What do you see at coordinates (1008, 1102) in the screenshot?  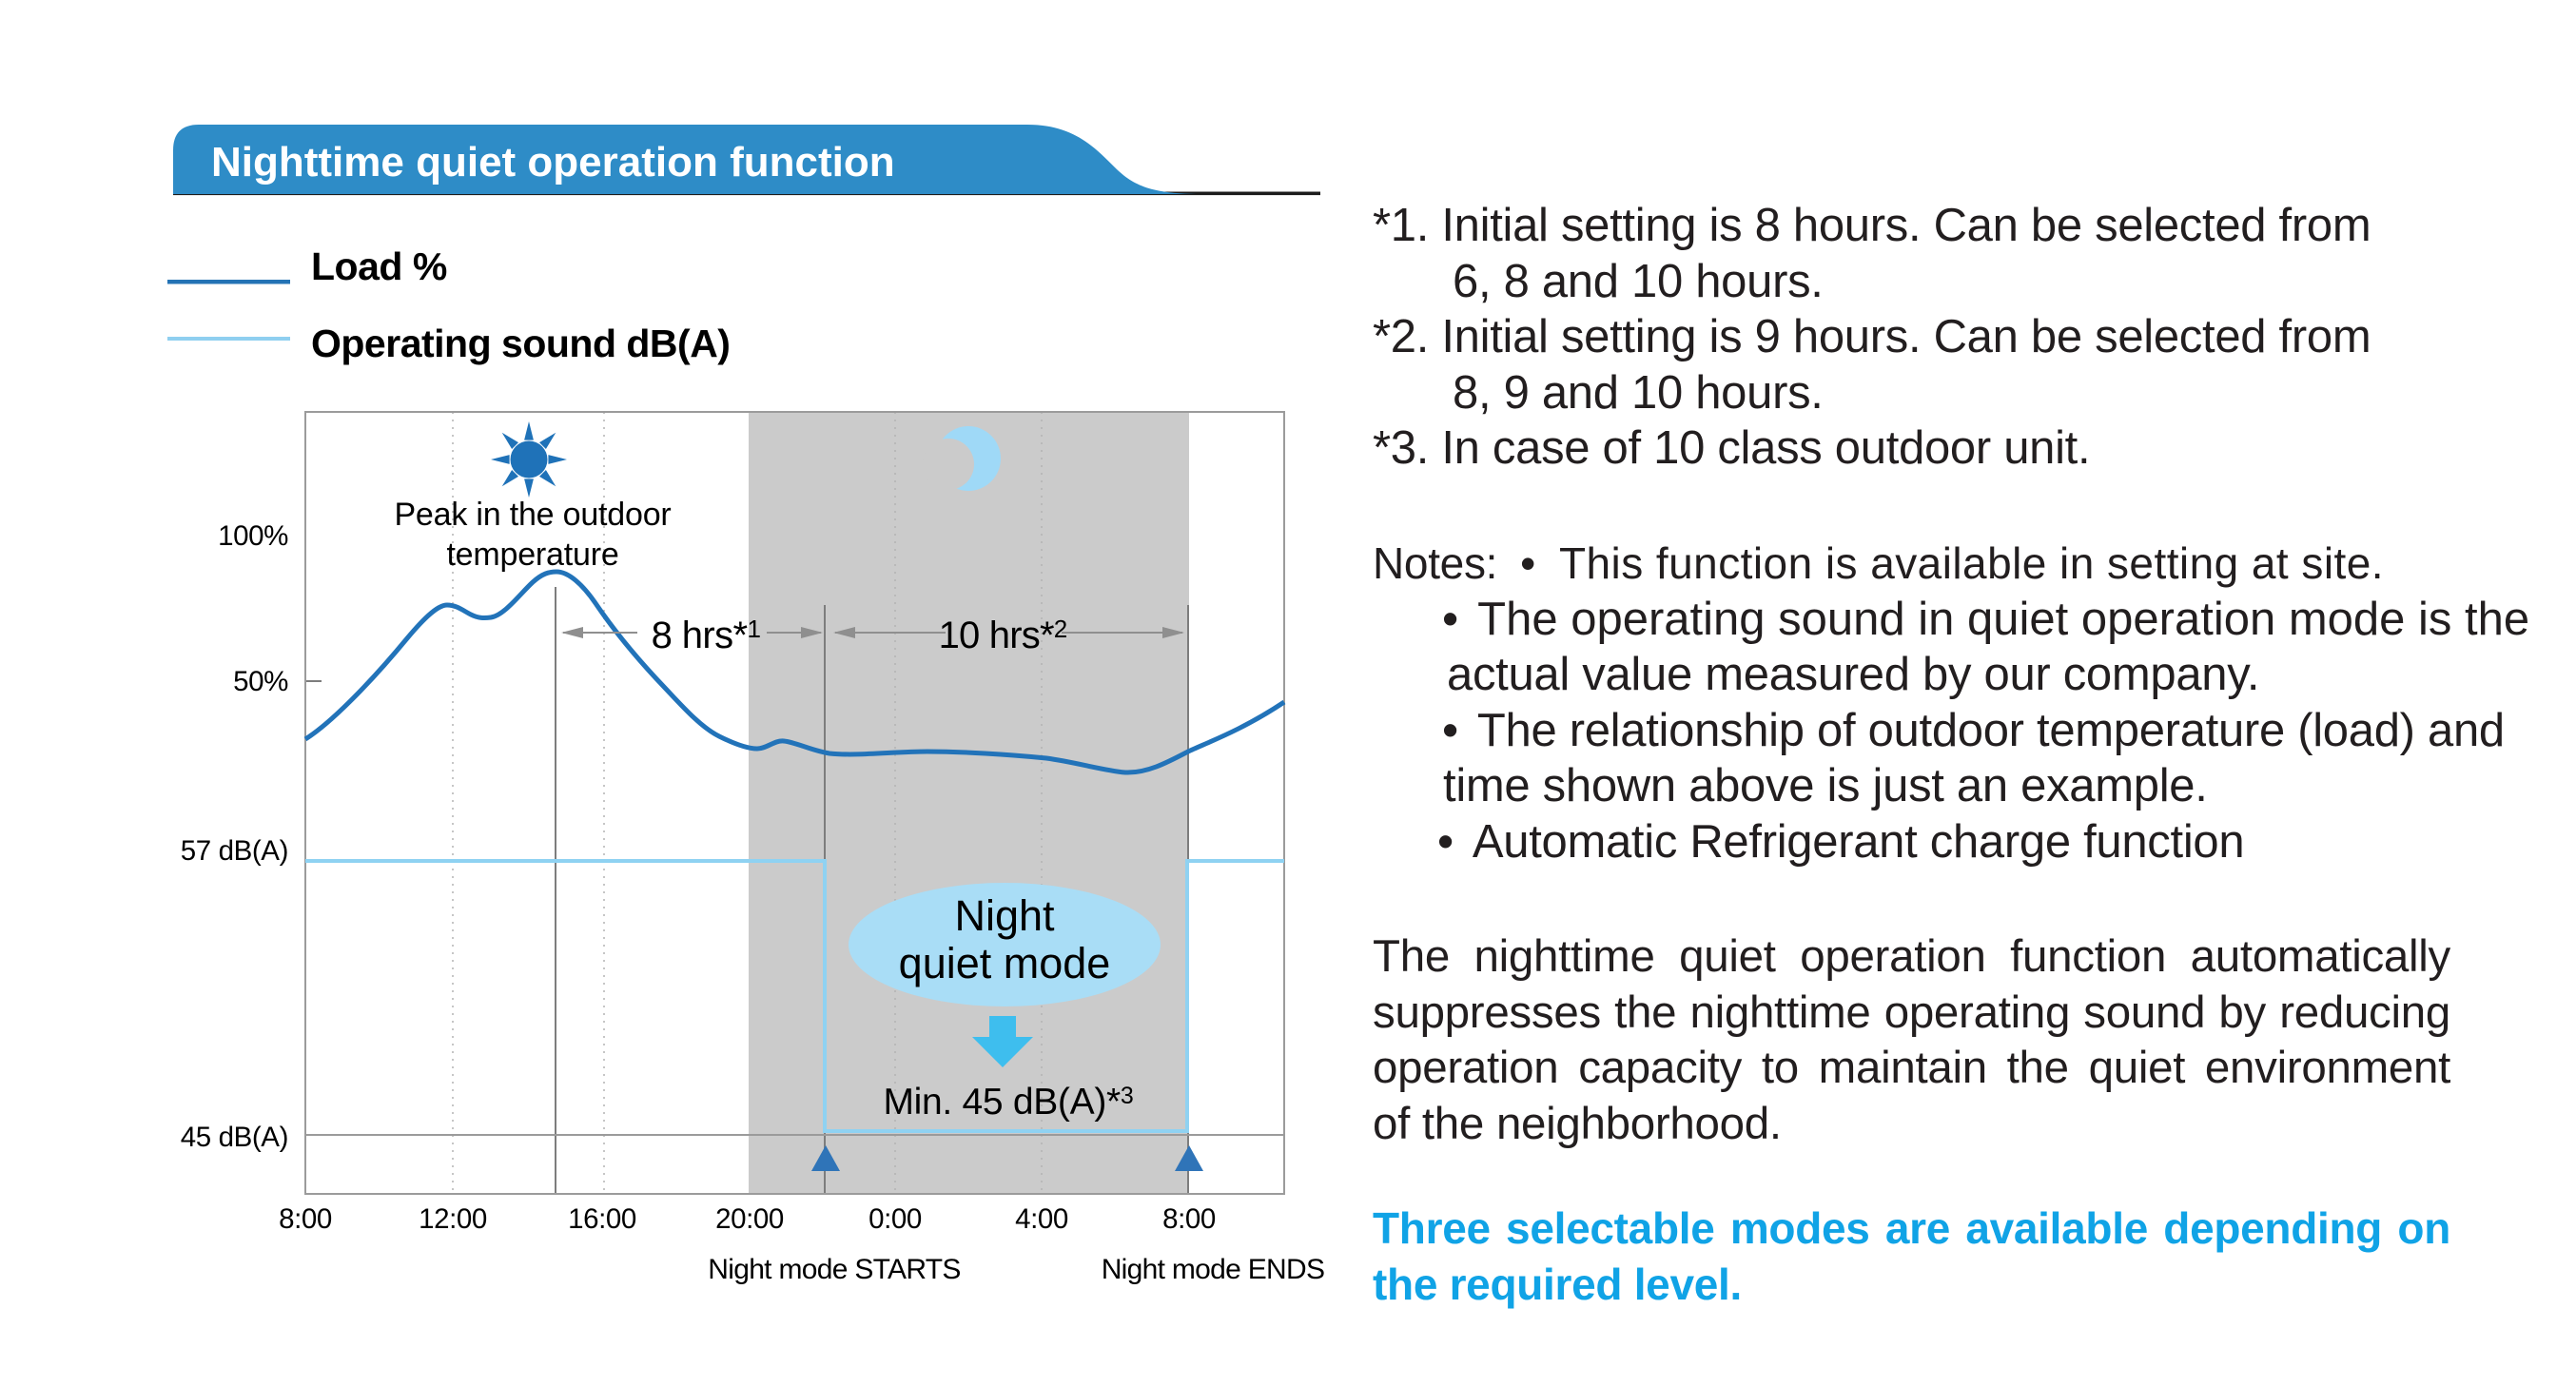 I see `svg-text: Min. 45 dB(A)*3` at bounding box center [1008, 1102].